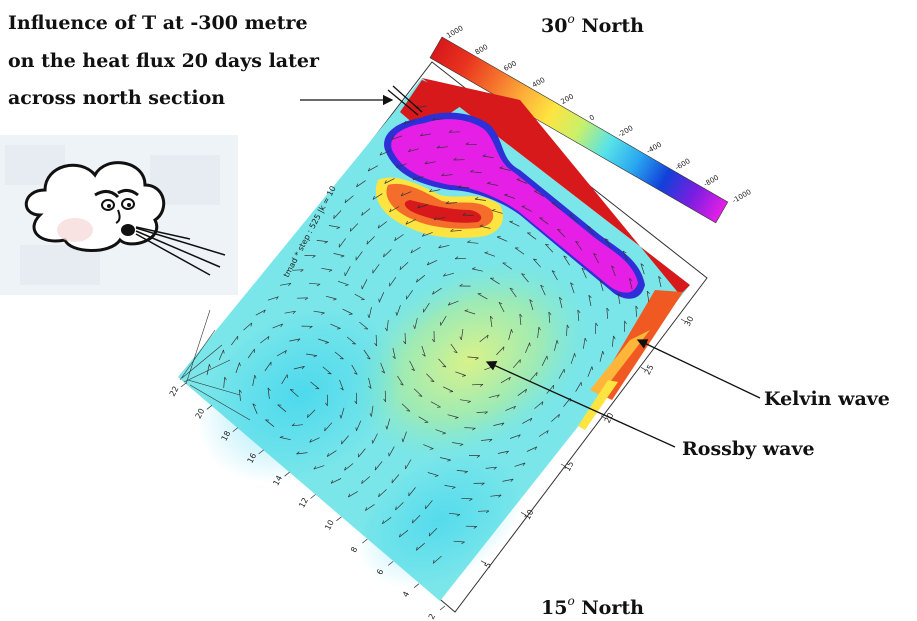 The image size is (917, 621). Describe the element at coordinates (643, 369) in the screenshot. I see `right-axis-tick-mark` at that location.